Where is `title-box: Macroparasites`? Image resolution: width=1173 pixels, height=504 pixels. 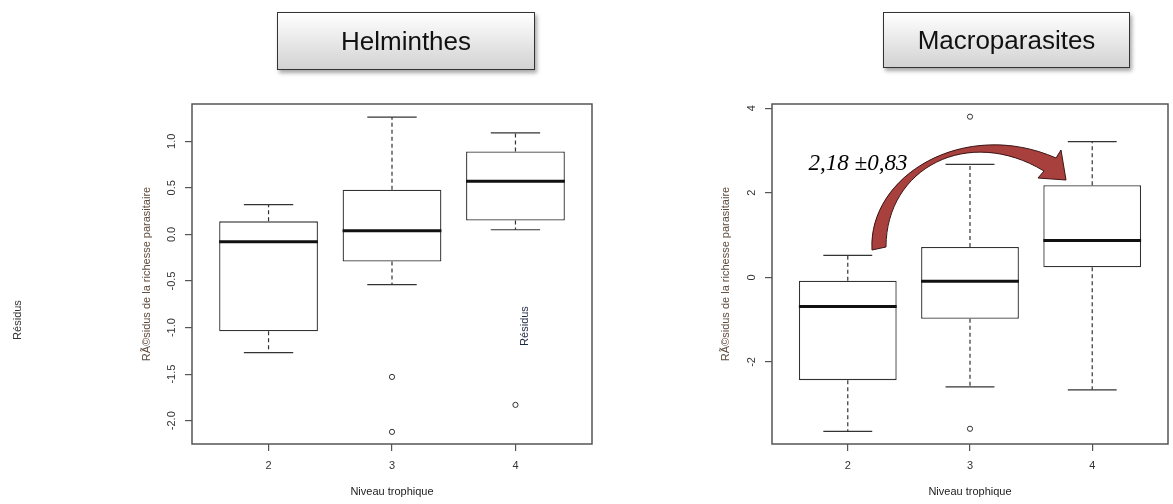 title-box: Macroparasites is located at coordinates (1006, 40).